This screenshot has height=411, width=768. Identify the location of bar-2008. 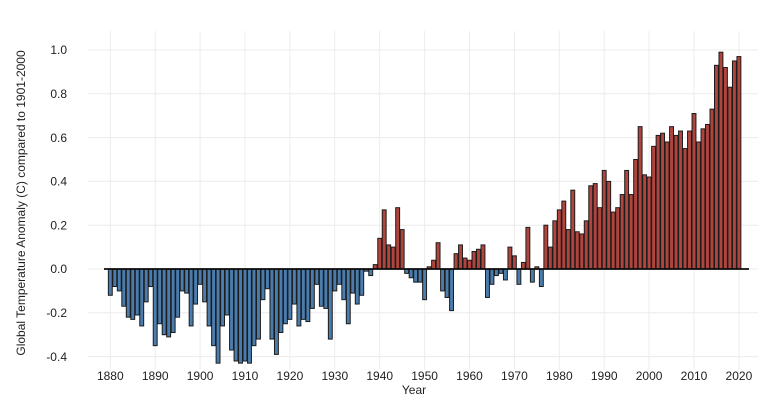
(685, 209).